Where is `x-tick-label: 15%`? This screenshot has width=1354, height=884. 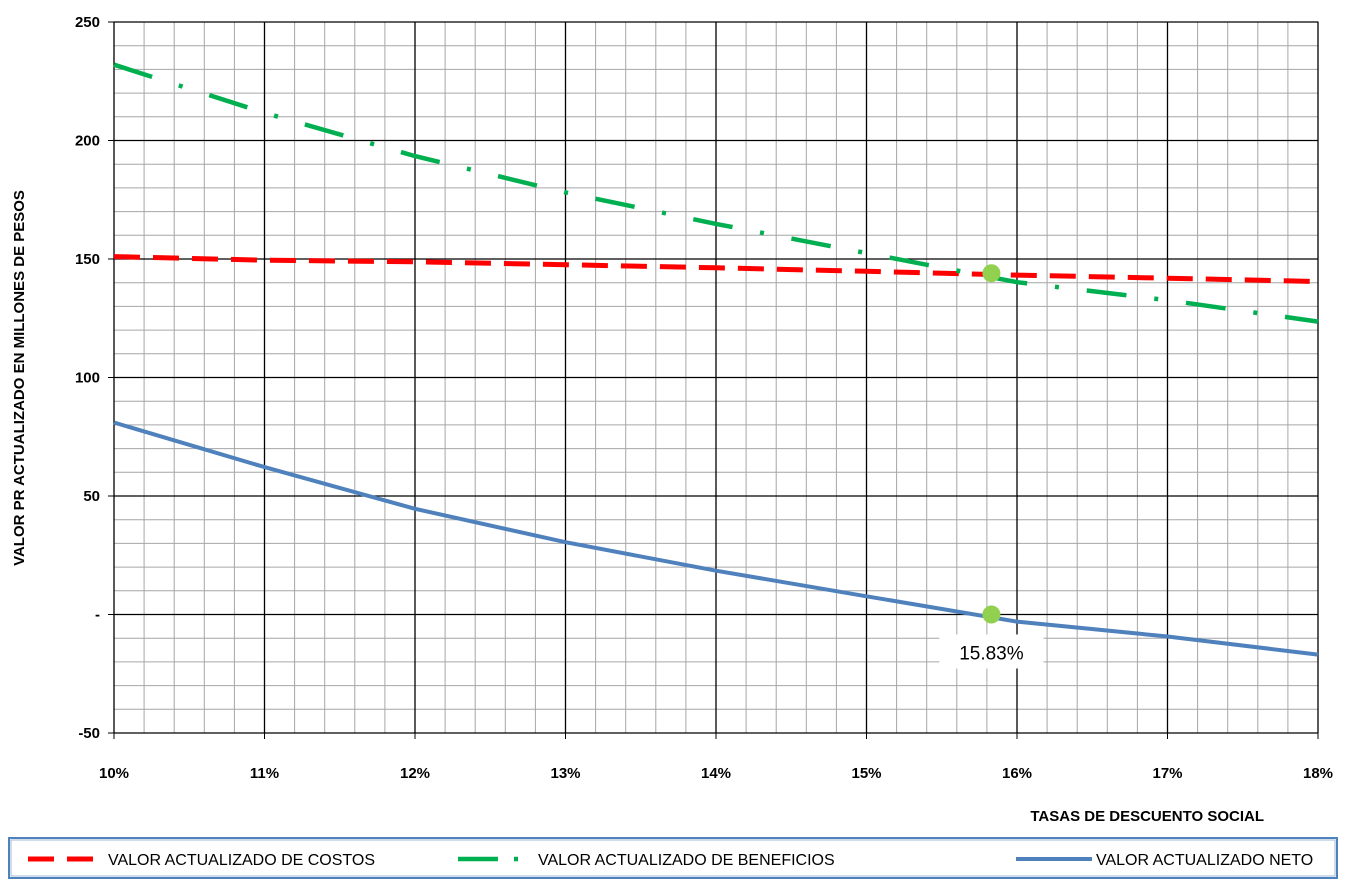 x-tick-label: 15% is located at coordinates (866, 773).